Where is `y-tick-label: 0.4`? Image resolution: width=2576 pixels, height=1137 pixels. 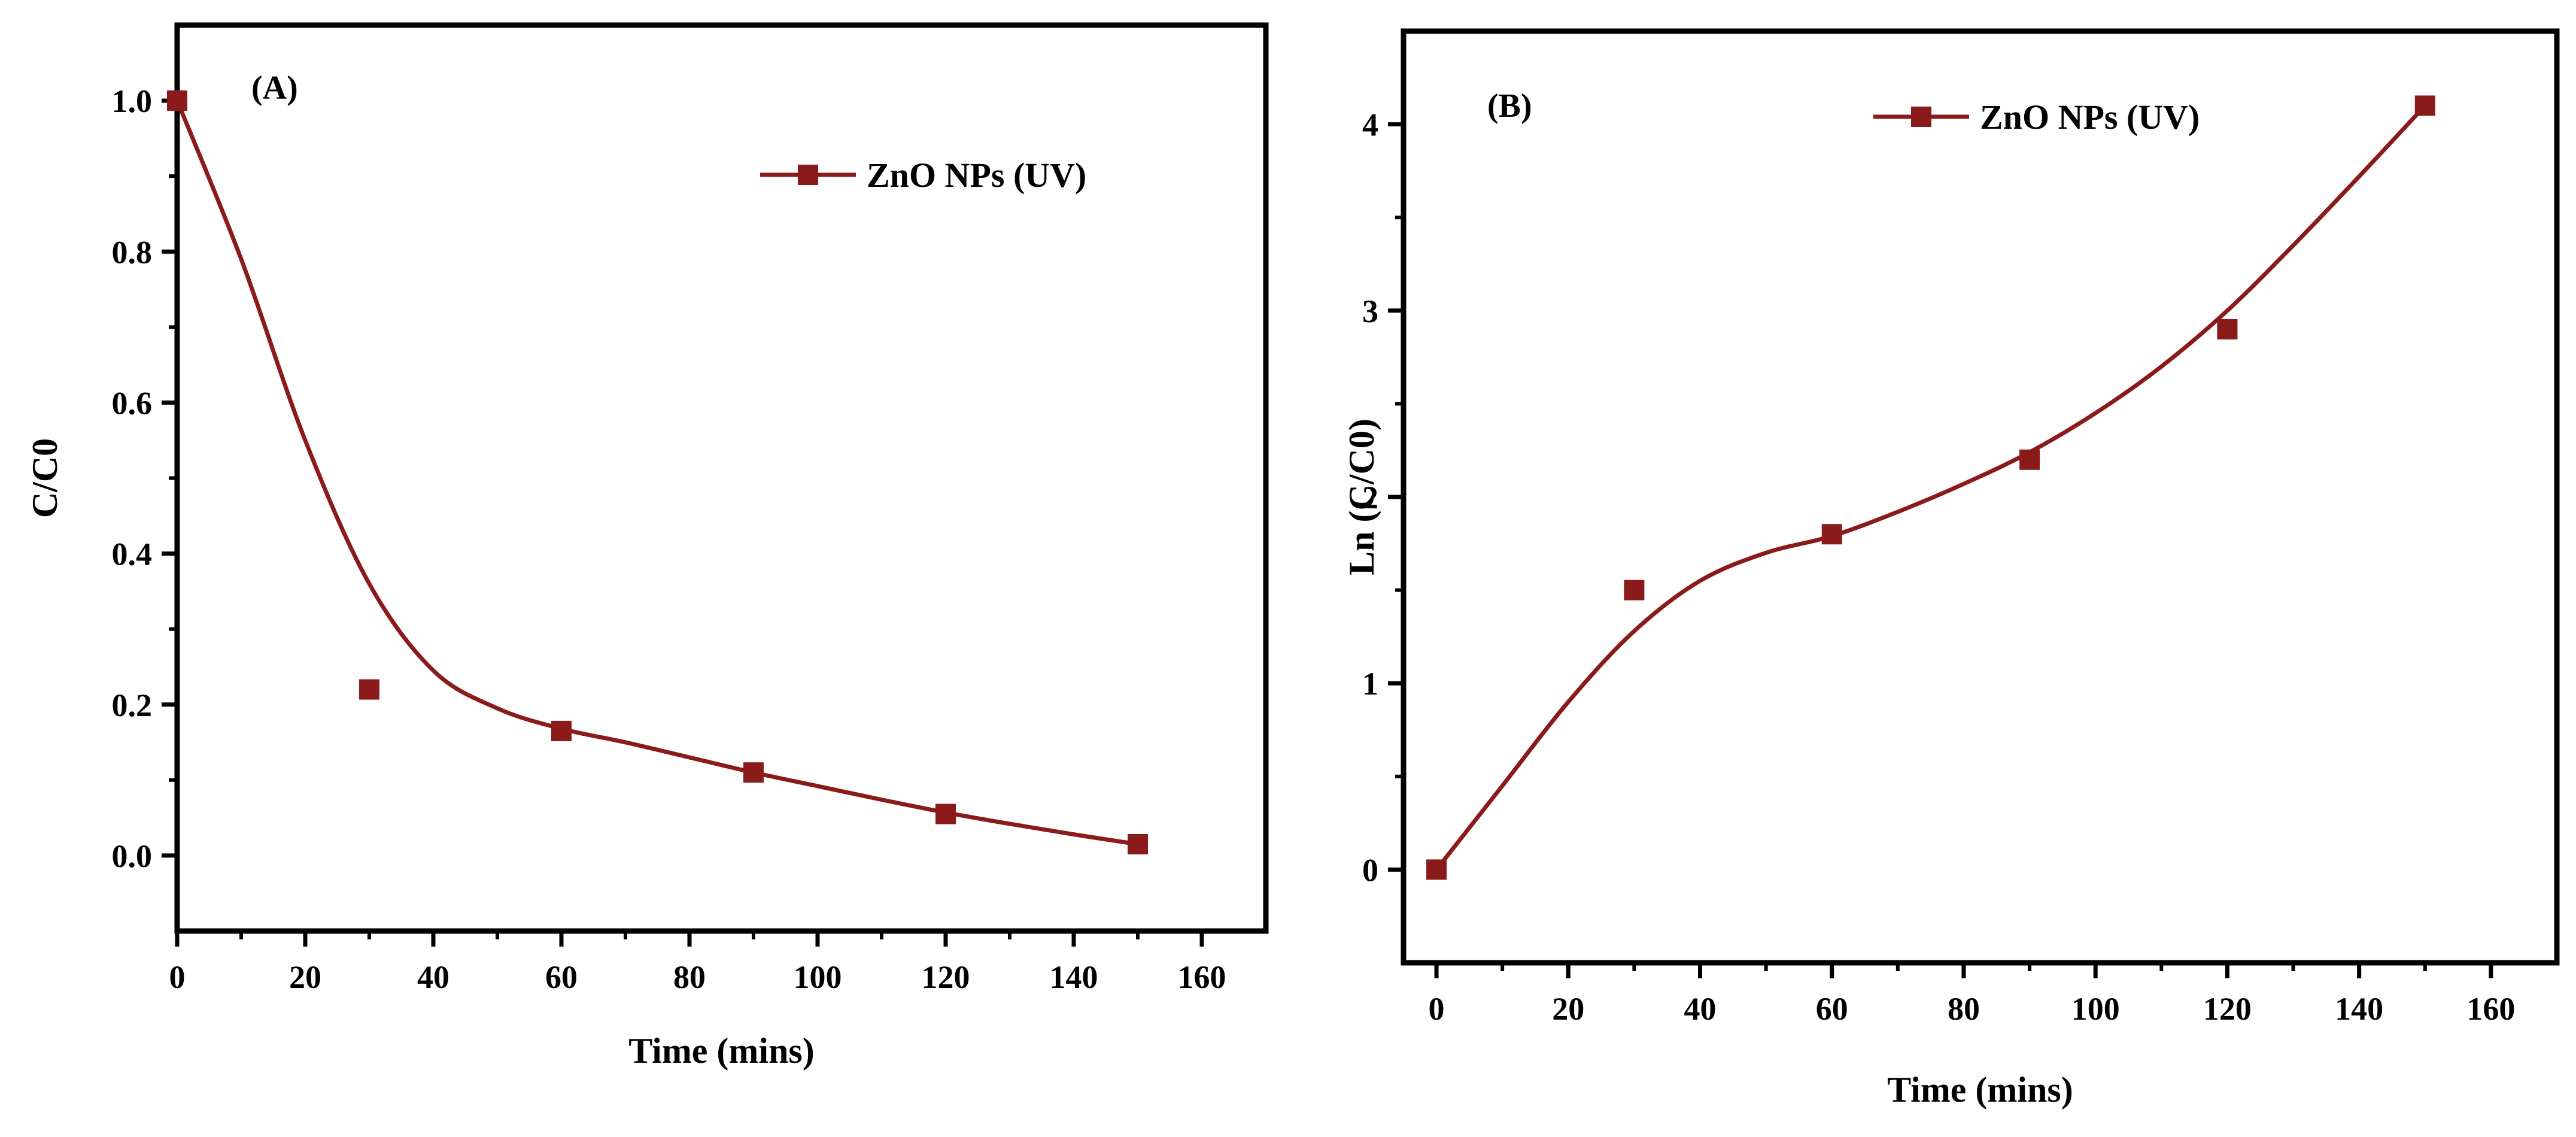 y-tick-label: 0.4 is located at coordinates (132, 554).